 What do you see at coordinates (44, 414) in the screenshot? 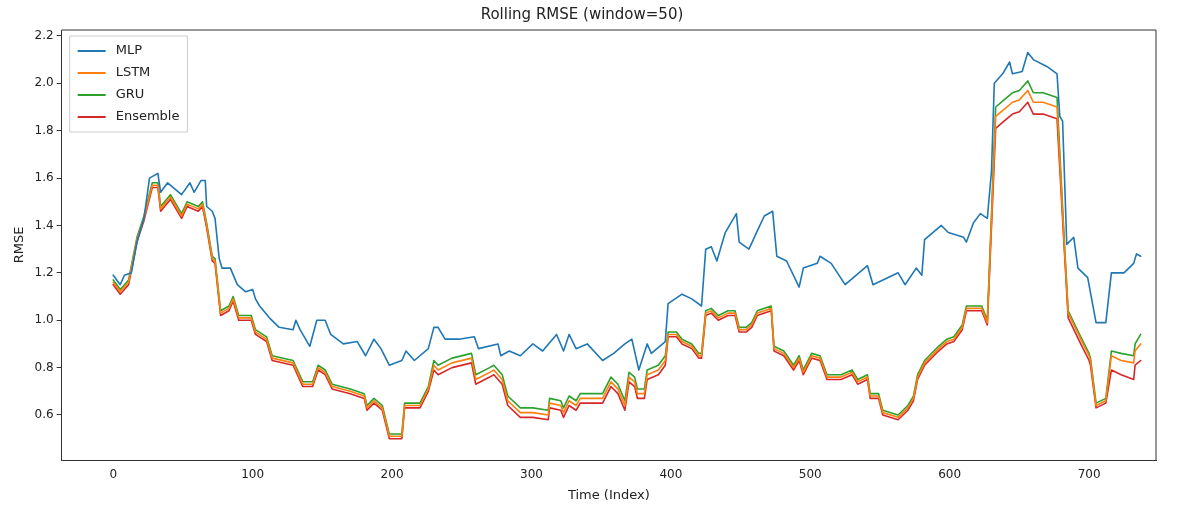
I see `y-tick-label: 0.6` at bounding box center [44, 414].